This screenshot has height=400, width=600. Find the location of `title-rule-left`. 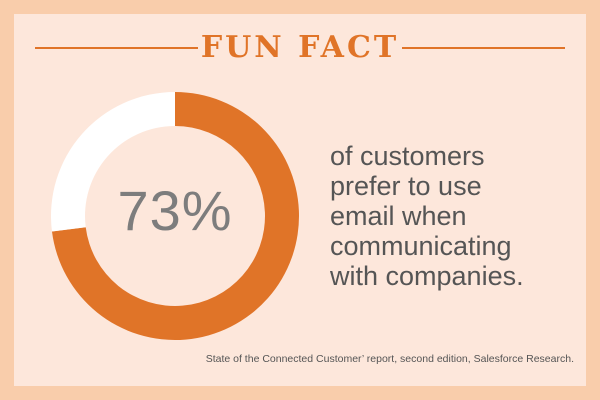

title-rule-left is located at coordinates (116, 48).